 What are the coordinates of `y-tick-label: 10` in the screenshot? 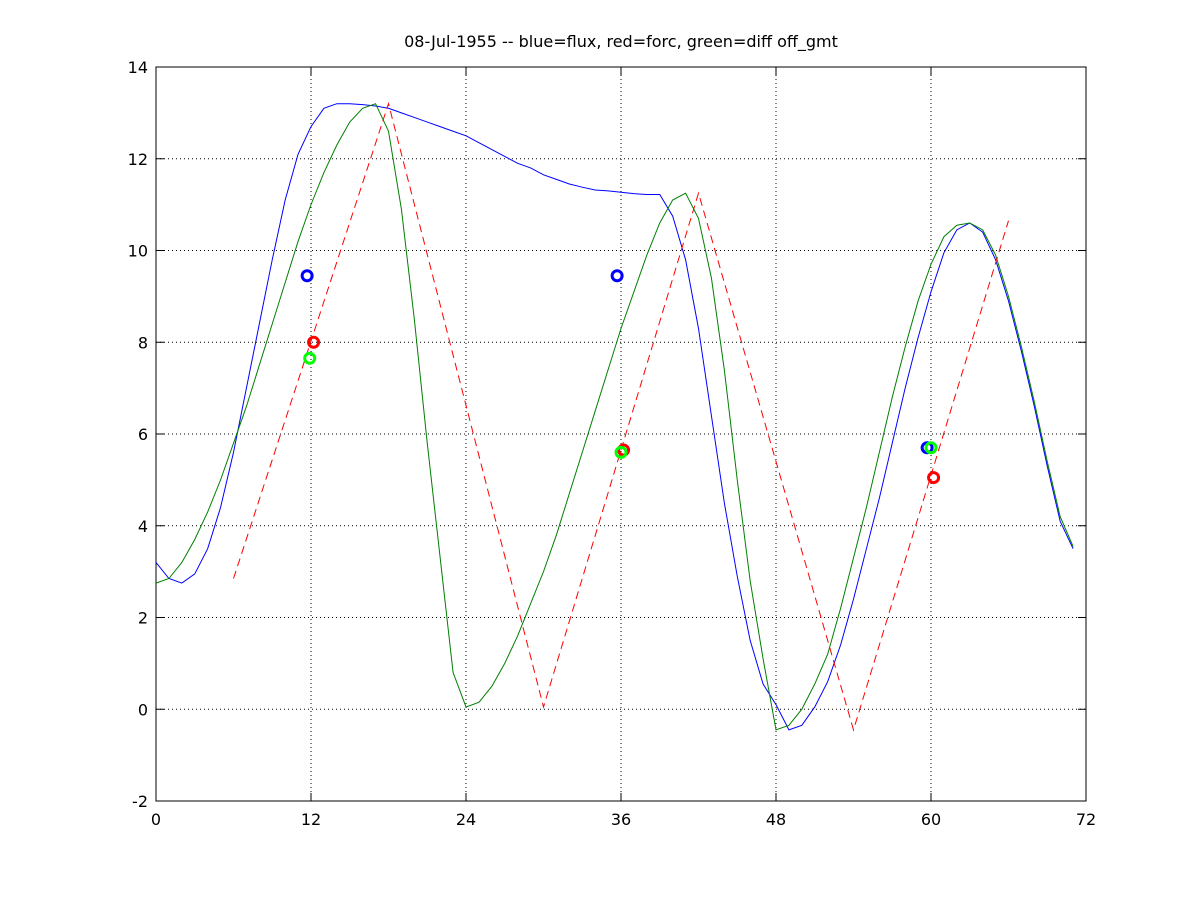 It's located at (138, 251).